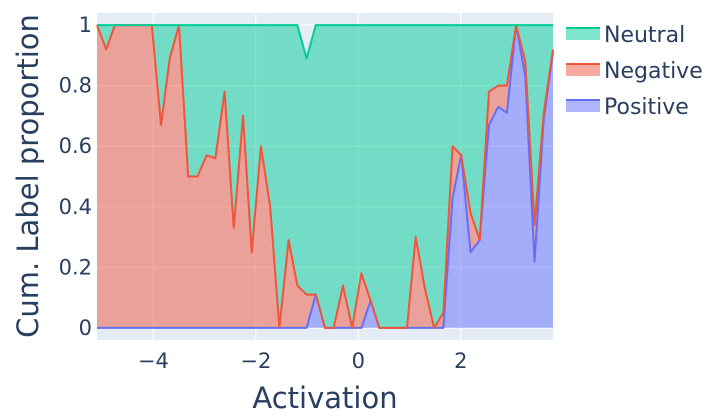 The width and height of the screenshot is (718, 417). I want to click on y-tick-label: 1, so click(85, 25).